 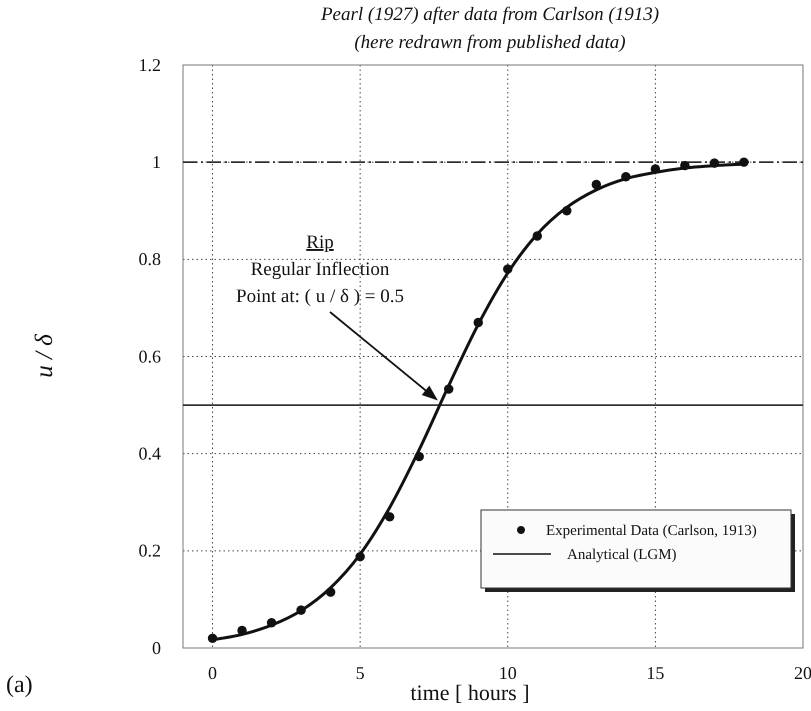 I want to click on text: (a), so click(x=19, y=685).